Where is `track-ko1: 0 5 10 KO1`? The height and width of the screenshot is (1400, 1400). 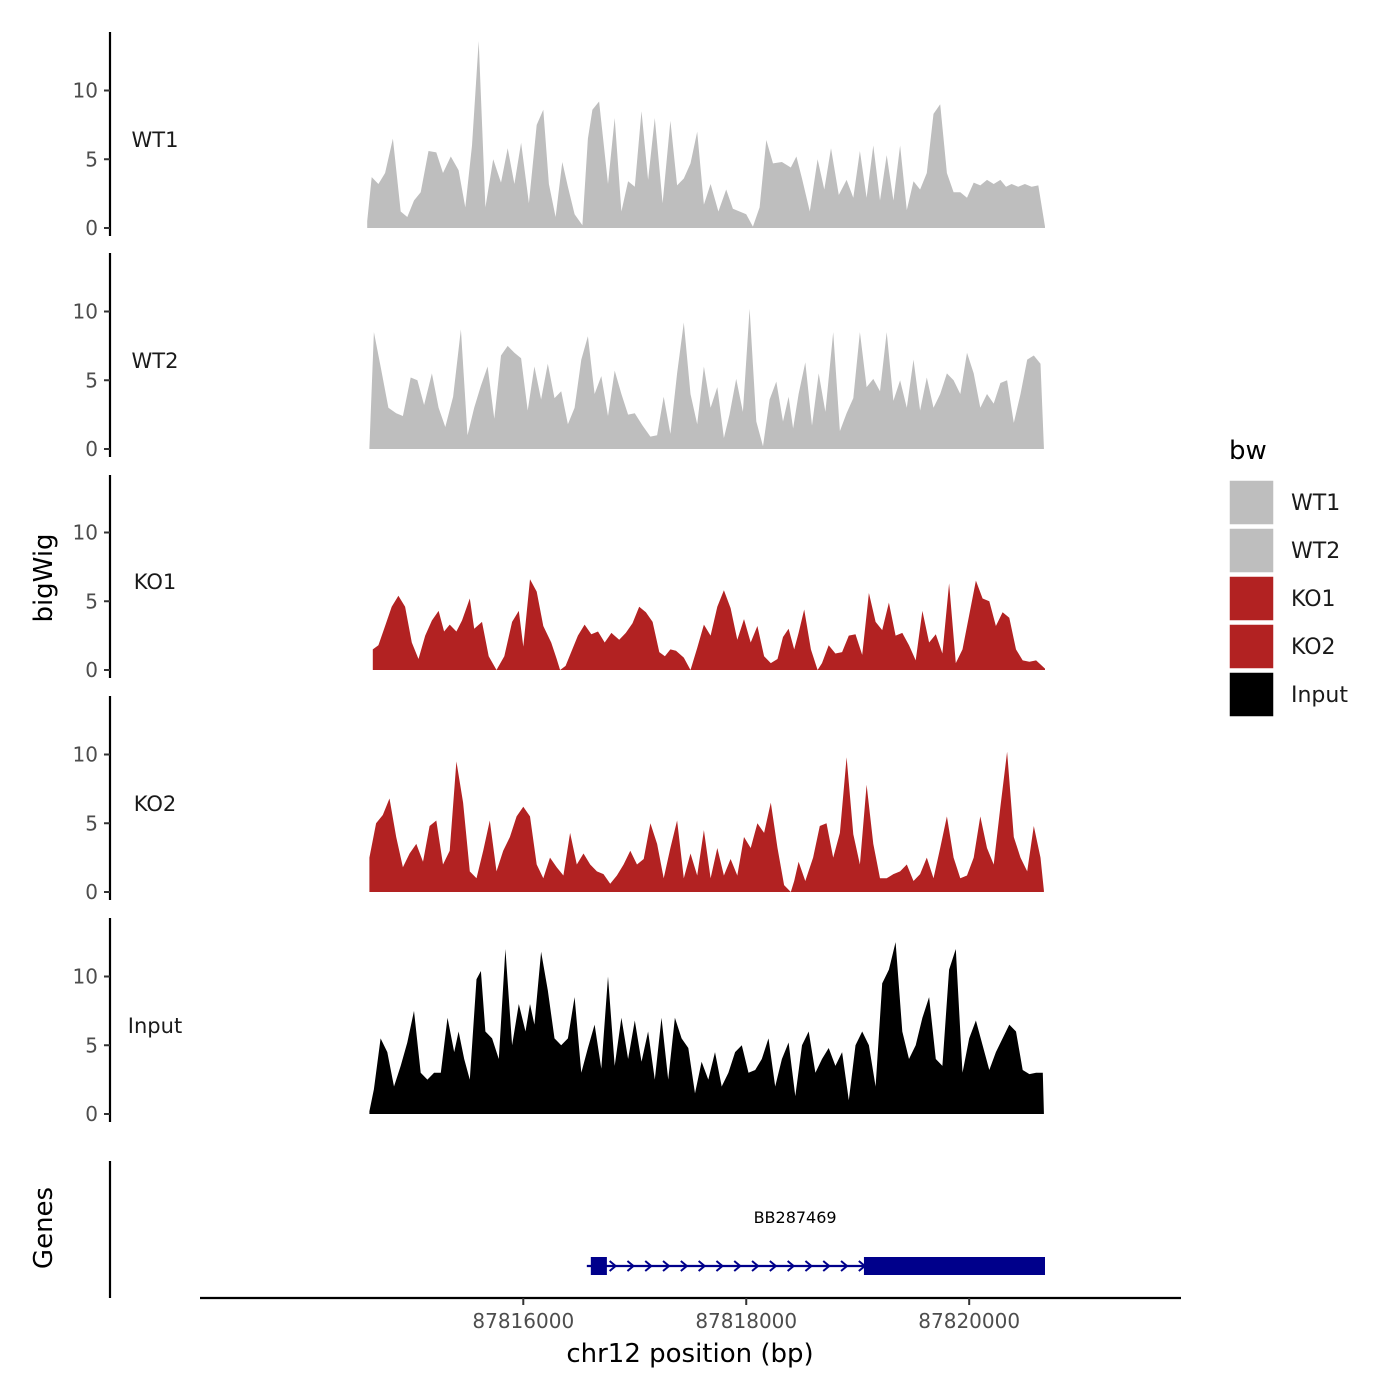 track-ko1: 0 5 10 KO1 is located at coordinates (559, 578).